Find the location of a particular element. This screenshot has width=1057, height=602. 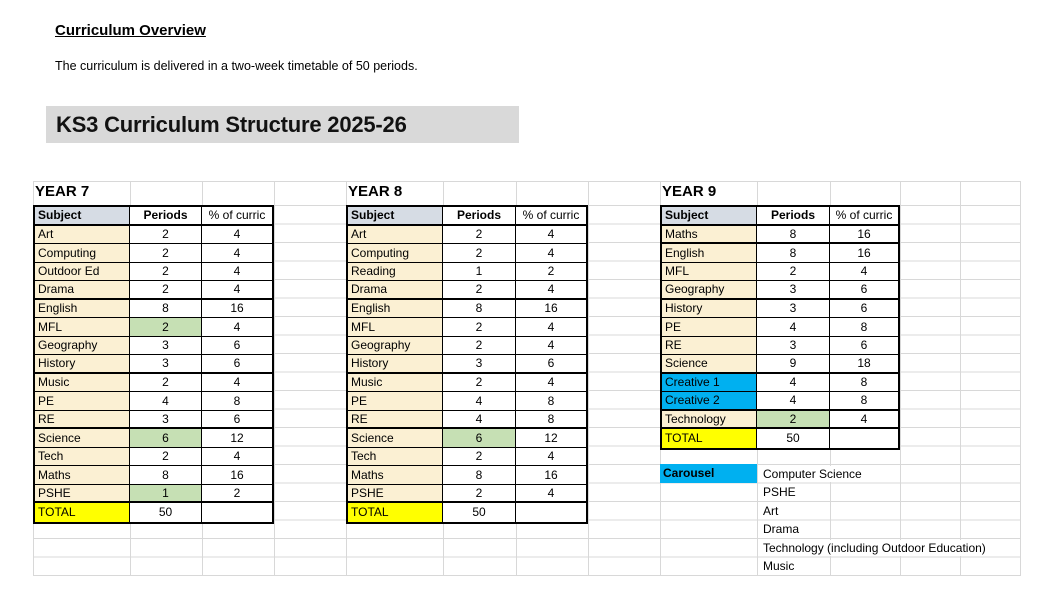

table-row: Maths 8 16 is located at coordinates (153, 475).